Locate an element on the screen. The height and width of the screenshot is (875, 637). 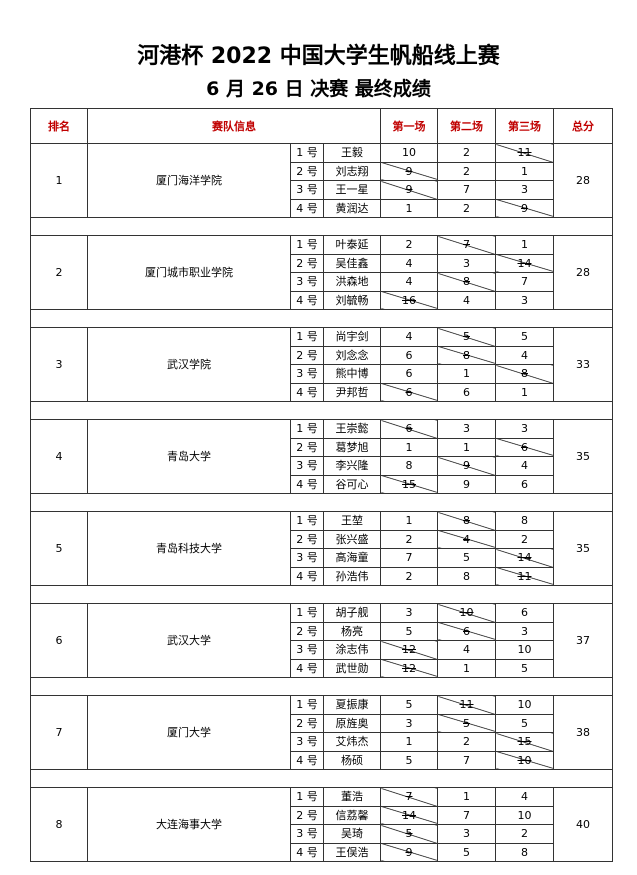
member-name: 涂志伟 is located at coordinates (352, 650).